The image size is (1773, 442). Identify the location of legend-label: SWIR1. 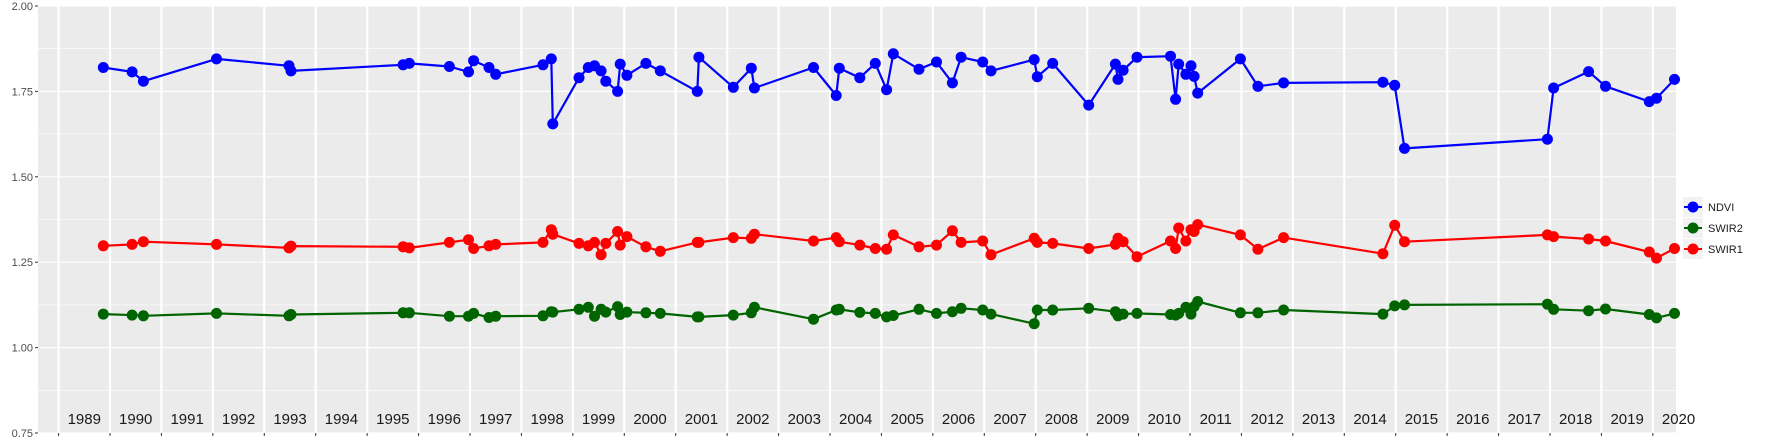
(1725, 250).